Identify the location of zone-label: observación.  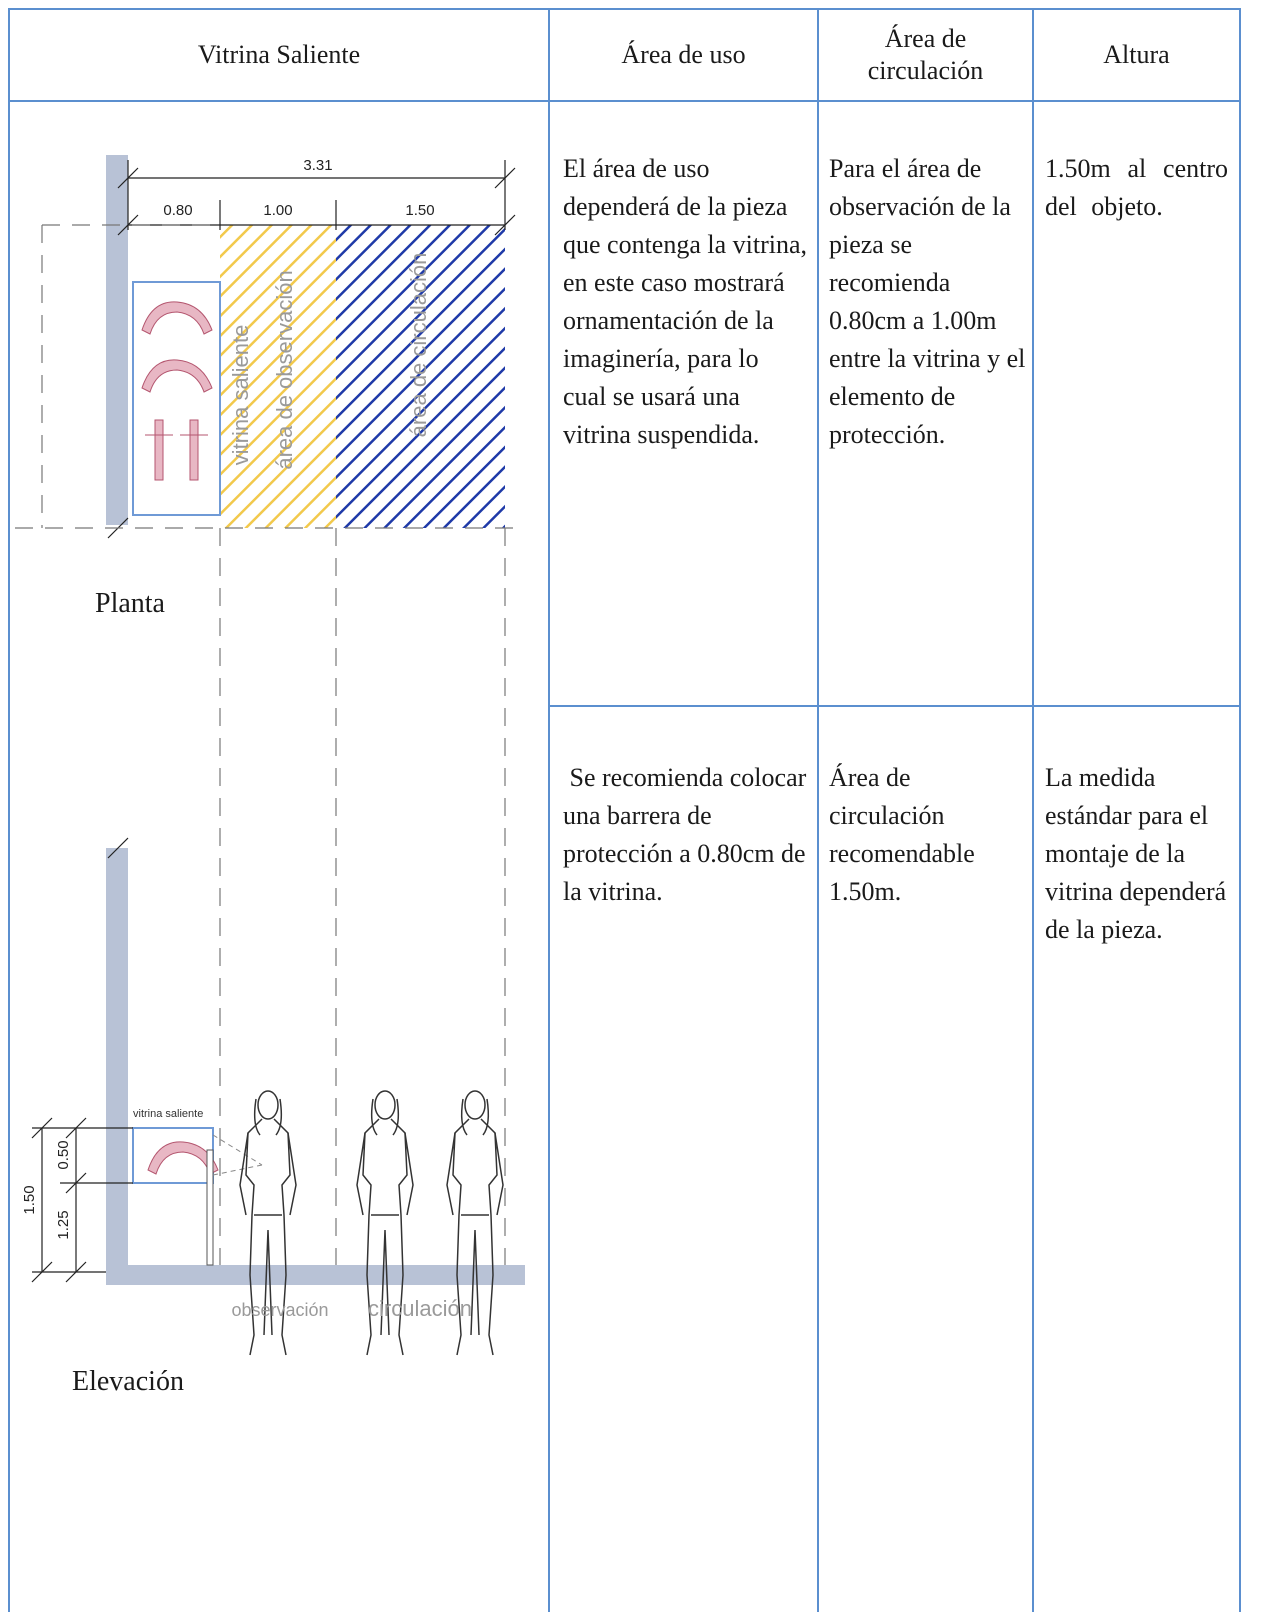
(279, 1310).